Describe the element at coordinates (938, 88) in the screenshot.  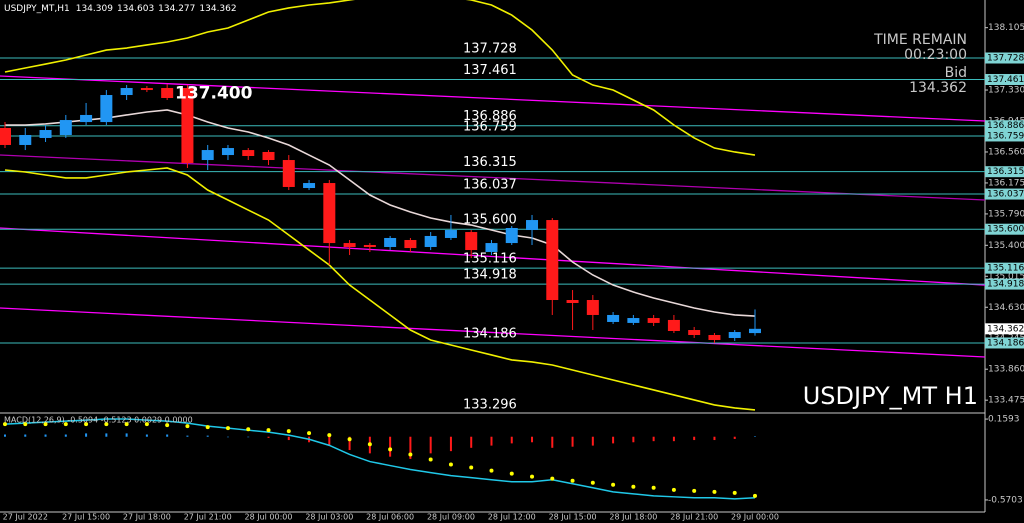
I see `bid-value: 134.362` at that location.